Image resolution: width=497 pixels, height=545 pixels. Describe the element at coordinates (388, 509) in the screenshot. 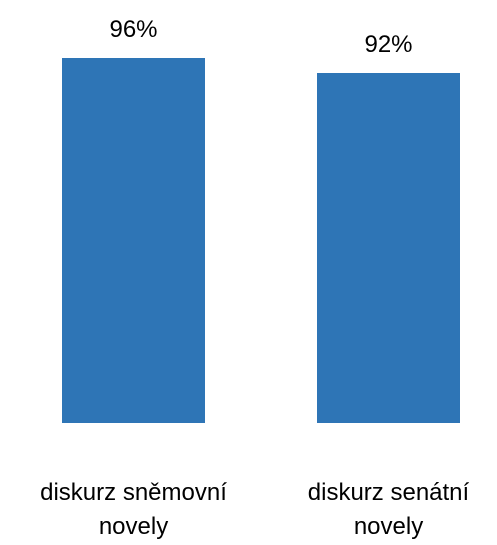

I see `x-tick-label: diskurz senátní novely` at that location.